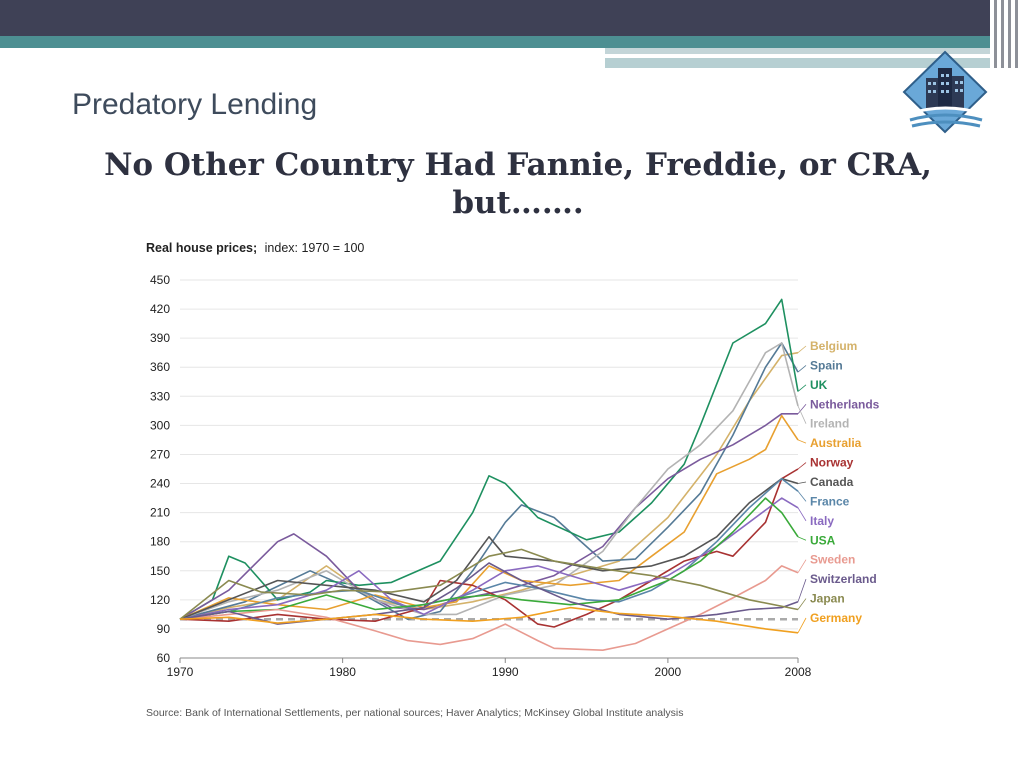 This screenshot has width=1024, height=768. What do you see at coordinates (342, 672) in the screenshot?
I see `x-tick-label: 1980` at bounding box center [342, 672].